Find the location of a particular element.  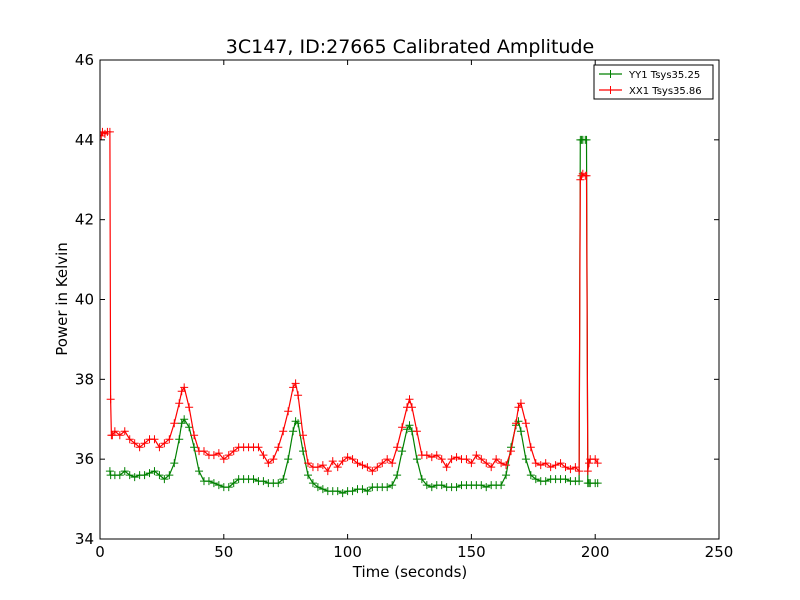

chart-title: 3C147, ID:27665 Calibrated Amplitude is located at coordinates (410, 47).